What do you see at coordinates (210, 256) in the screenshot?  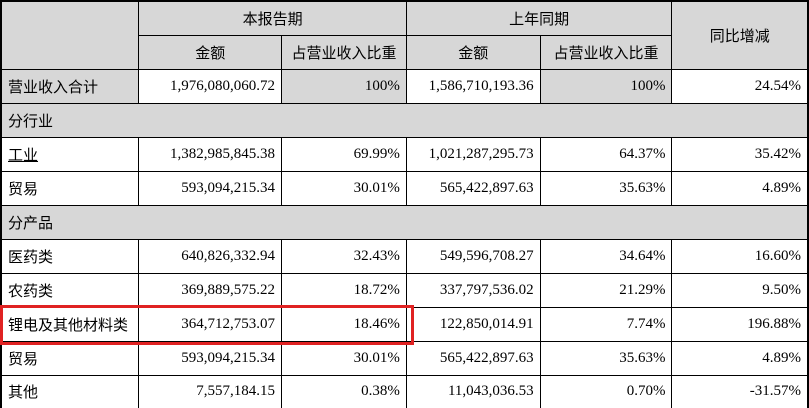 I see `current-amount-cell: 640,826,332.94` at bounding box center [210, 256].